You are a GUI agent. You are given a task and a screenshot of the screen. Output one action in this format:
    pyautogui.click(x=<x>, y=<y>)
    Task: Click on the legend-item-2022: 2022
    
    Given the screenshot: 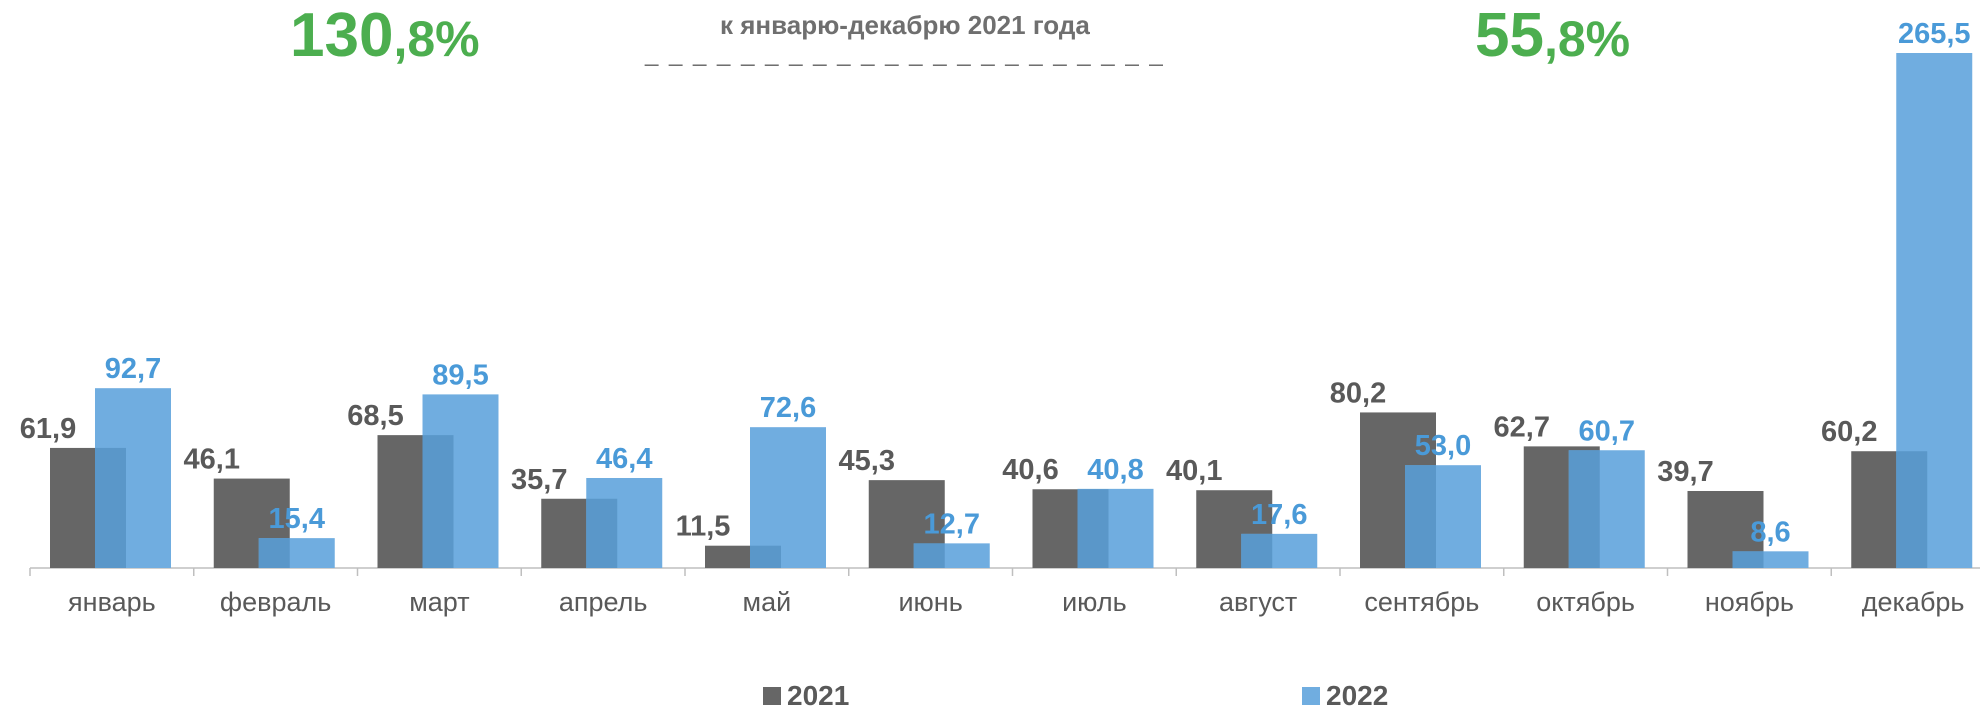 What is the action you would take?
    pyautogui.click(x=1345, y=696)
    